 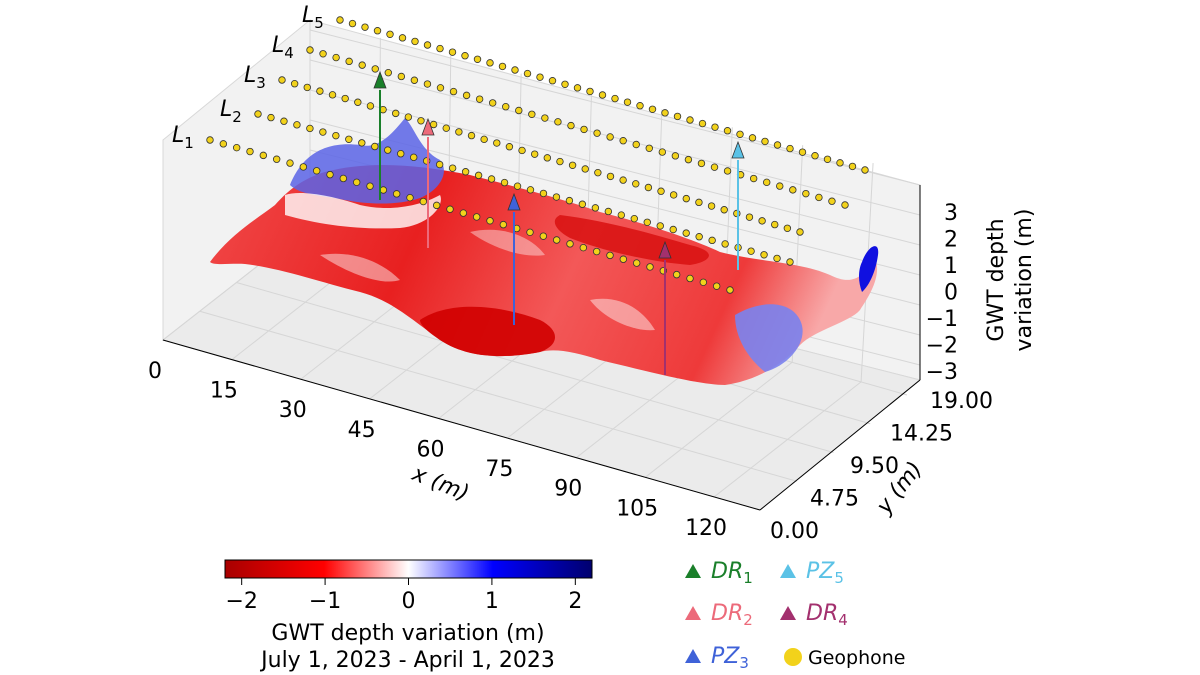 What do you see at coordinates (951, 240) in the screenshot?
I see `z-tick-label-1: 2` at bounding box center [951, 240].